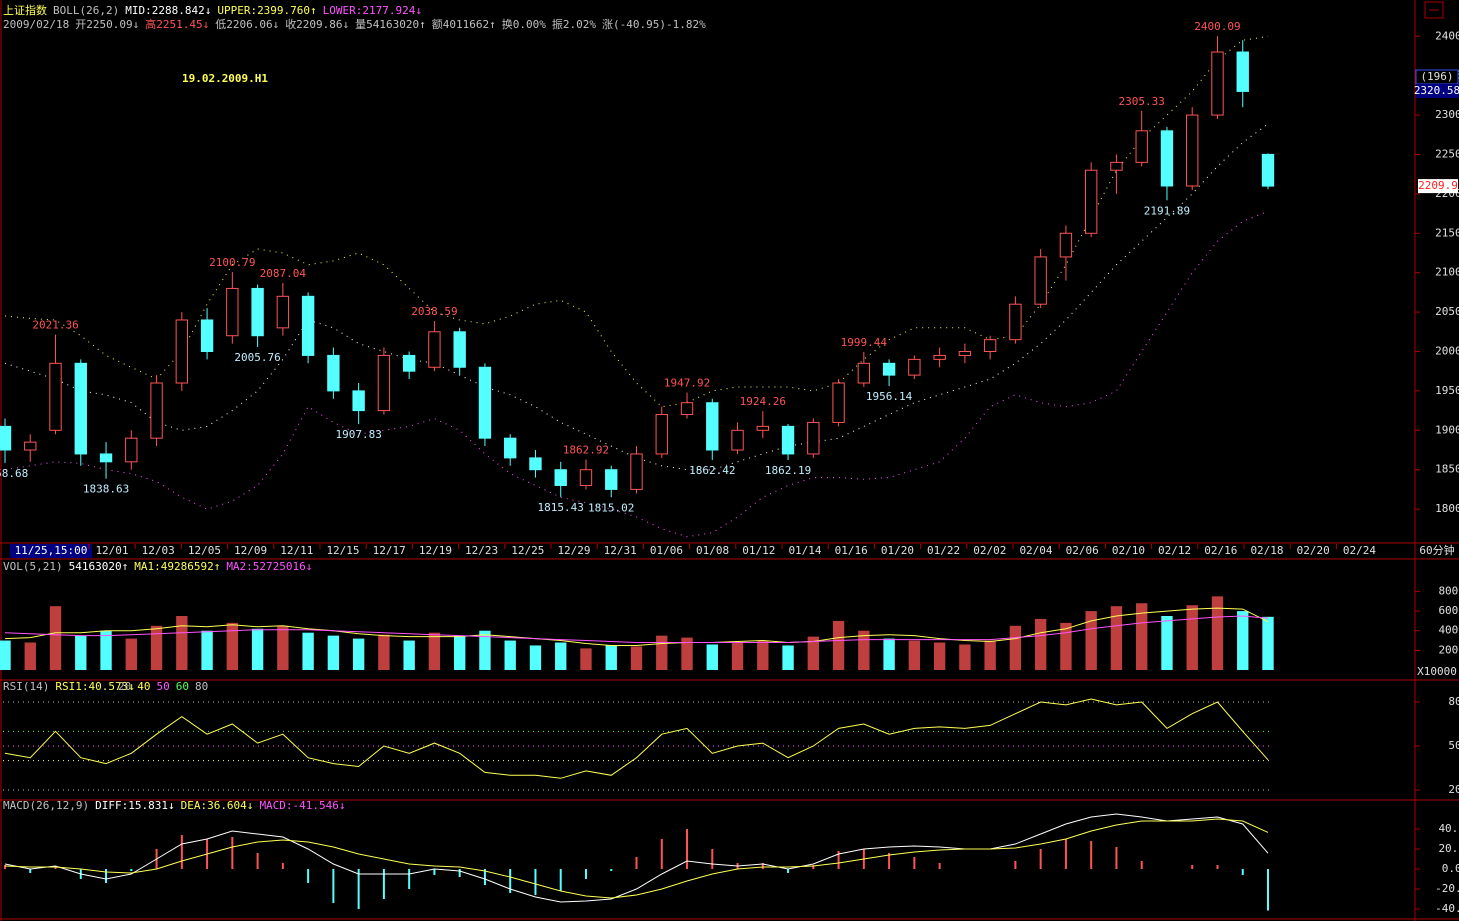 This screenshot has width=1459, height=921. What do you see at coordinates (1217, 26) in the screenshot?
I see `high-label: 2400.09` at bounding box center [1217, 26].